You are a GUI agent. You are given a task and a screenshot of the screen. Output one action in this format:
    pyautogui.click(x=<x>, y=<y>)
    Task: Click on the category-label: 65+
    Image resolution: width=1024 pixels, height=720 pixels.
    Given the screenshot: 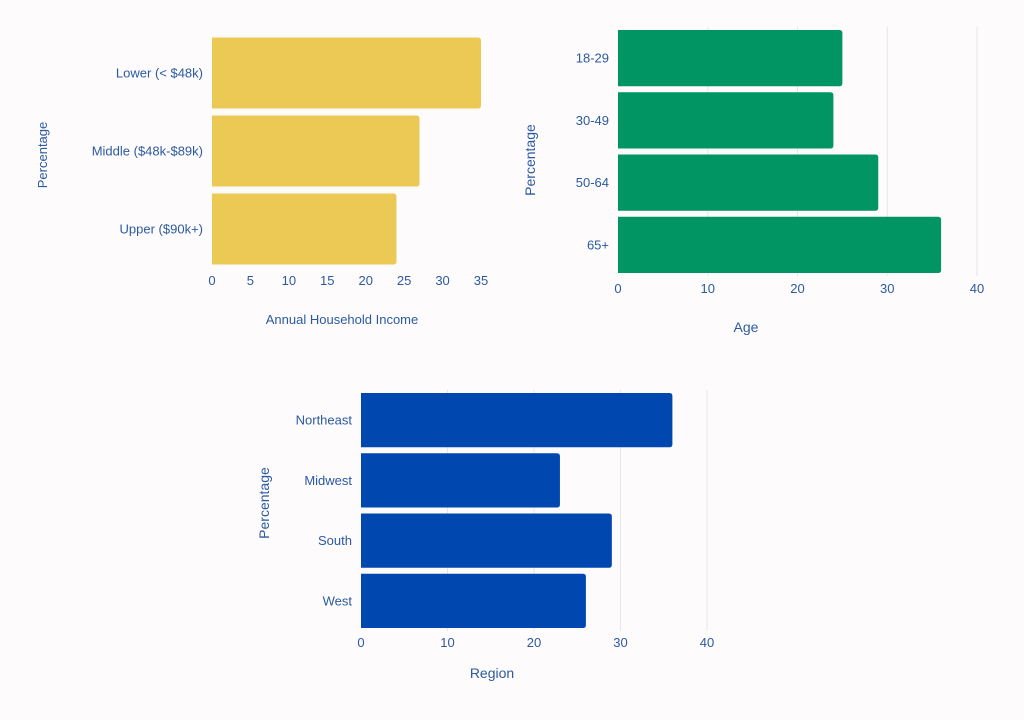 What is the action you would take?
    pyautogui.click(x=598, y=244)
    